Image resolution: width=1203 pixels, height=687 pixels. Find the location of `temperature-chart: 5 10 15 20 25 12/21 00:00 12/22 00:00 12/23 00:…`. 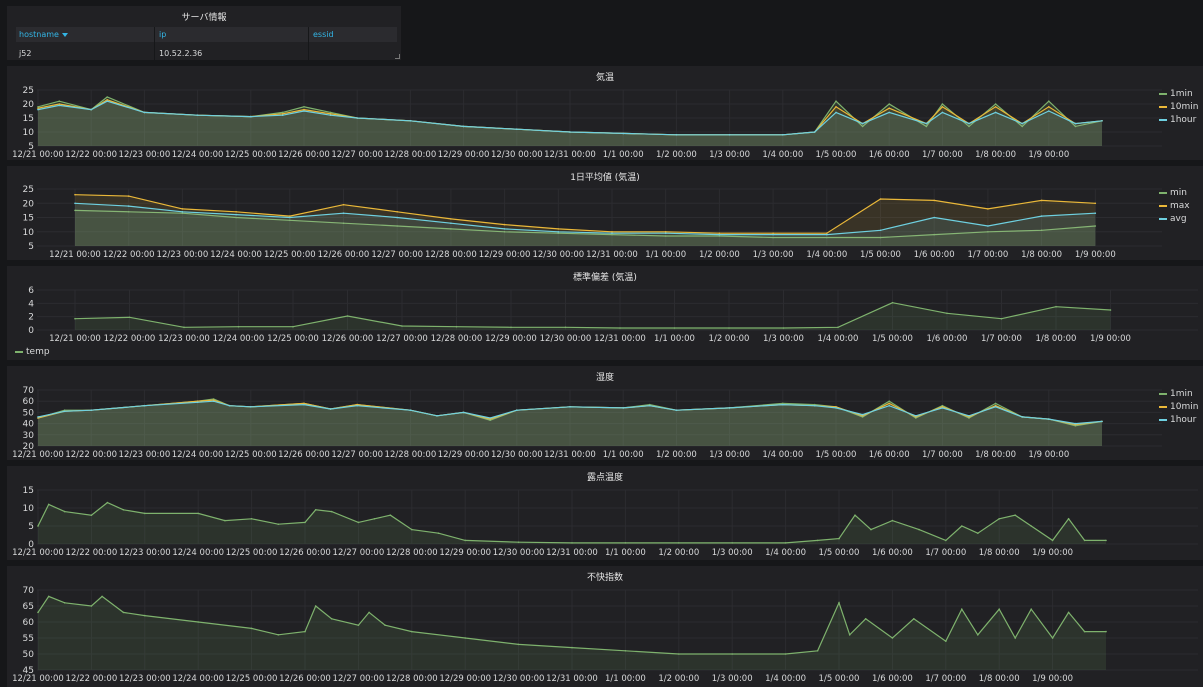

temperature-chart: 5 10 15 20 25 12/21 00:00 12/22 00:00 12/23 00:… is located at coordinates (605, 113).